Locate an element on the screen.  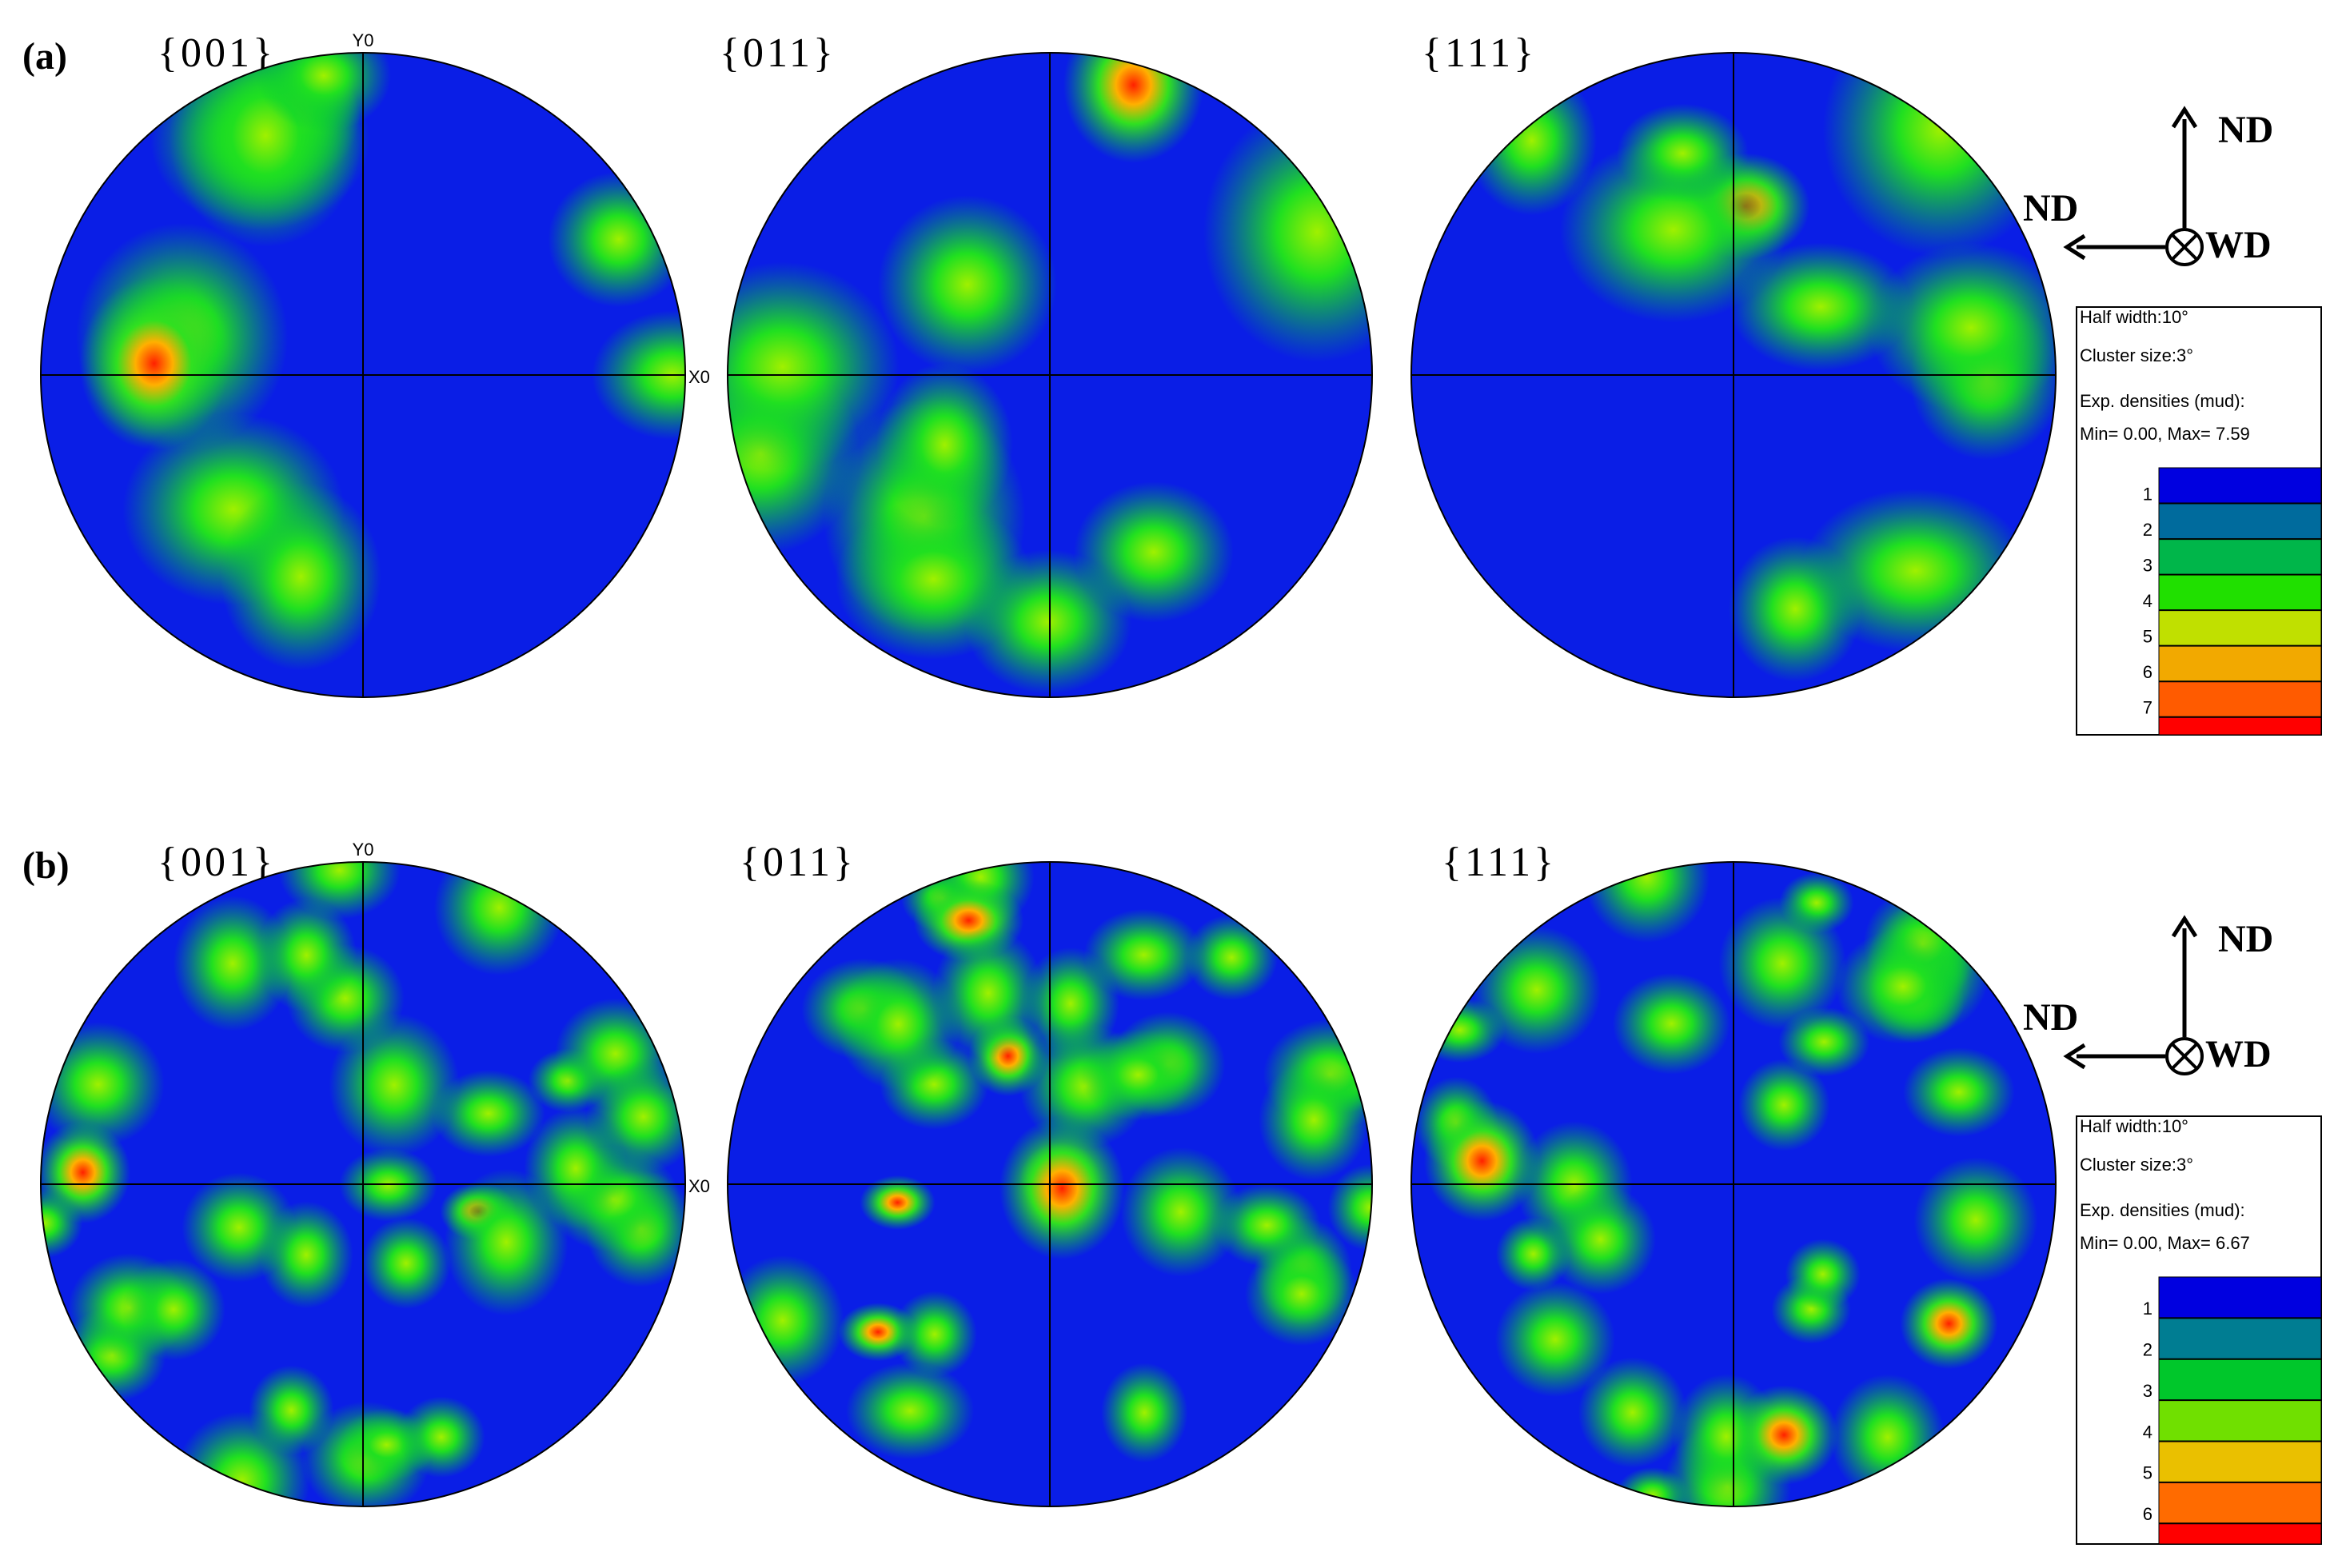
level-label: 3 is located at coordinates (2147, 565).